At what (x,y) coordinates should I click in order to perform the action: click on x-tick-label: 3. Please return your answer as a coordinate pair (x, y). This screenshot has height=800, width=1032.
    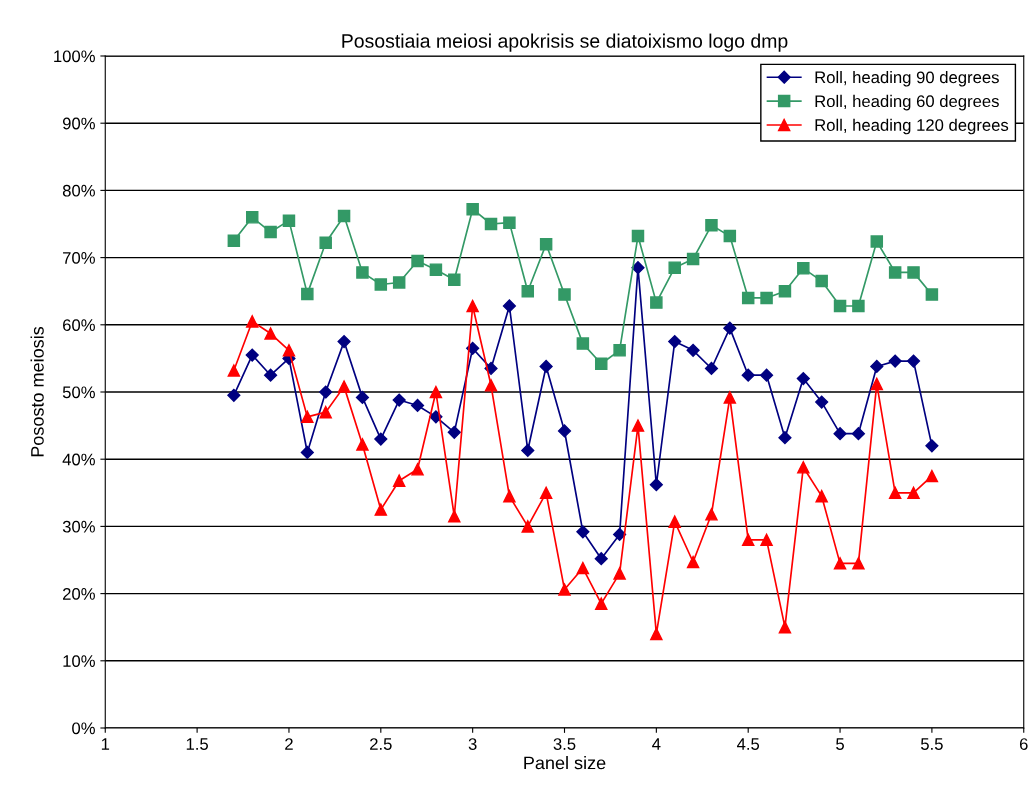
    Looking at the image, I should click on (472, 744).